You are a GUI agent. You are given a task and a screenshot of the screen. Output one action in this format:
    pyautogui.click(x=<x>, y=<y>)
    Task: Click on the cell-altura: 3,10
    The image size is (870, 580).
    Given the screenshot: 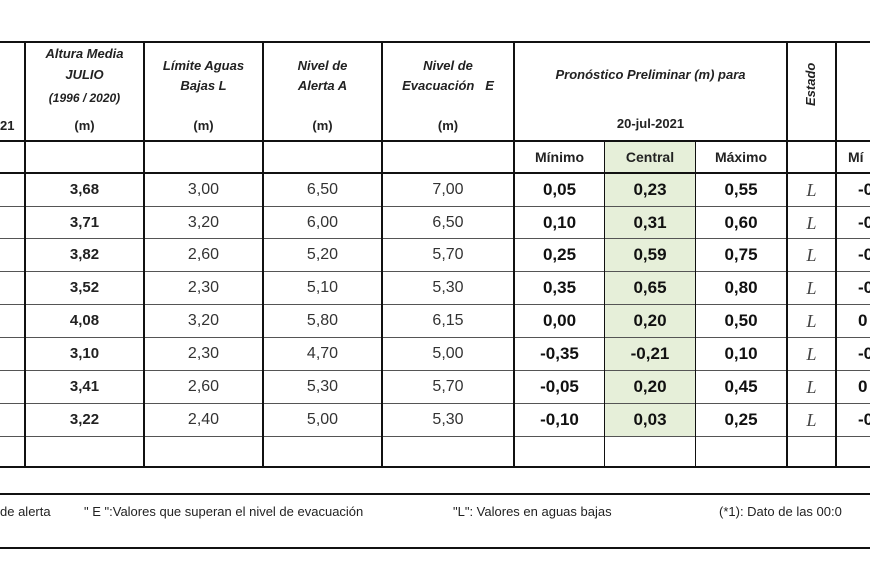 What is the action you would take?
    pyautogui.click(x=84, y=353)
    